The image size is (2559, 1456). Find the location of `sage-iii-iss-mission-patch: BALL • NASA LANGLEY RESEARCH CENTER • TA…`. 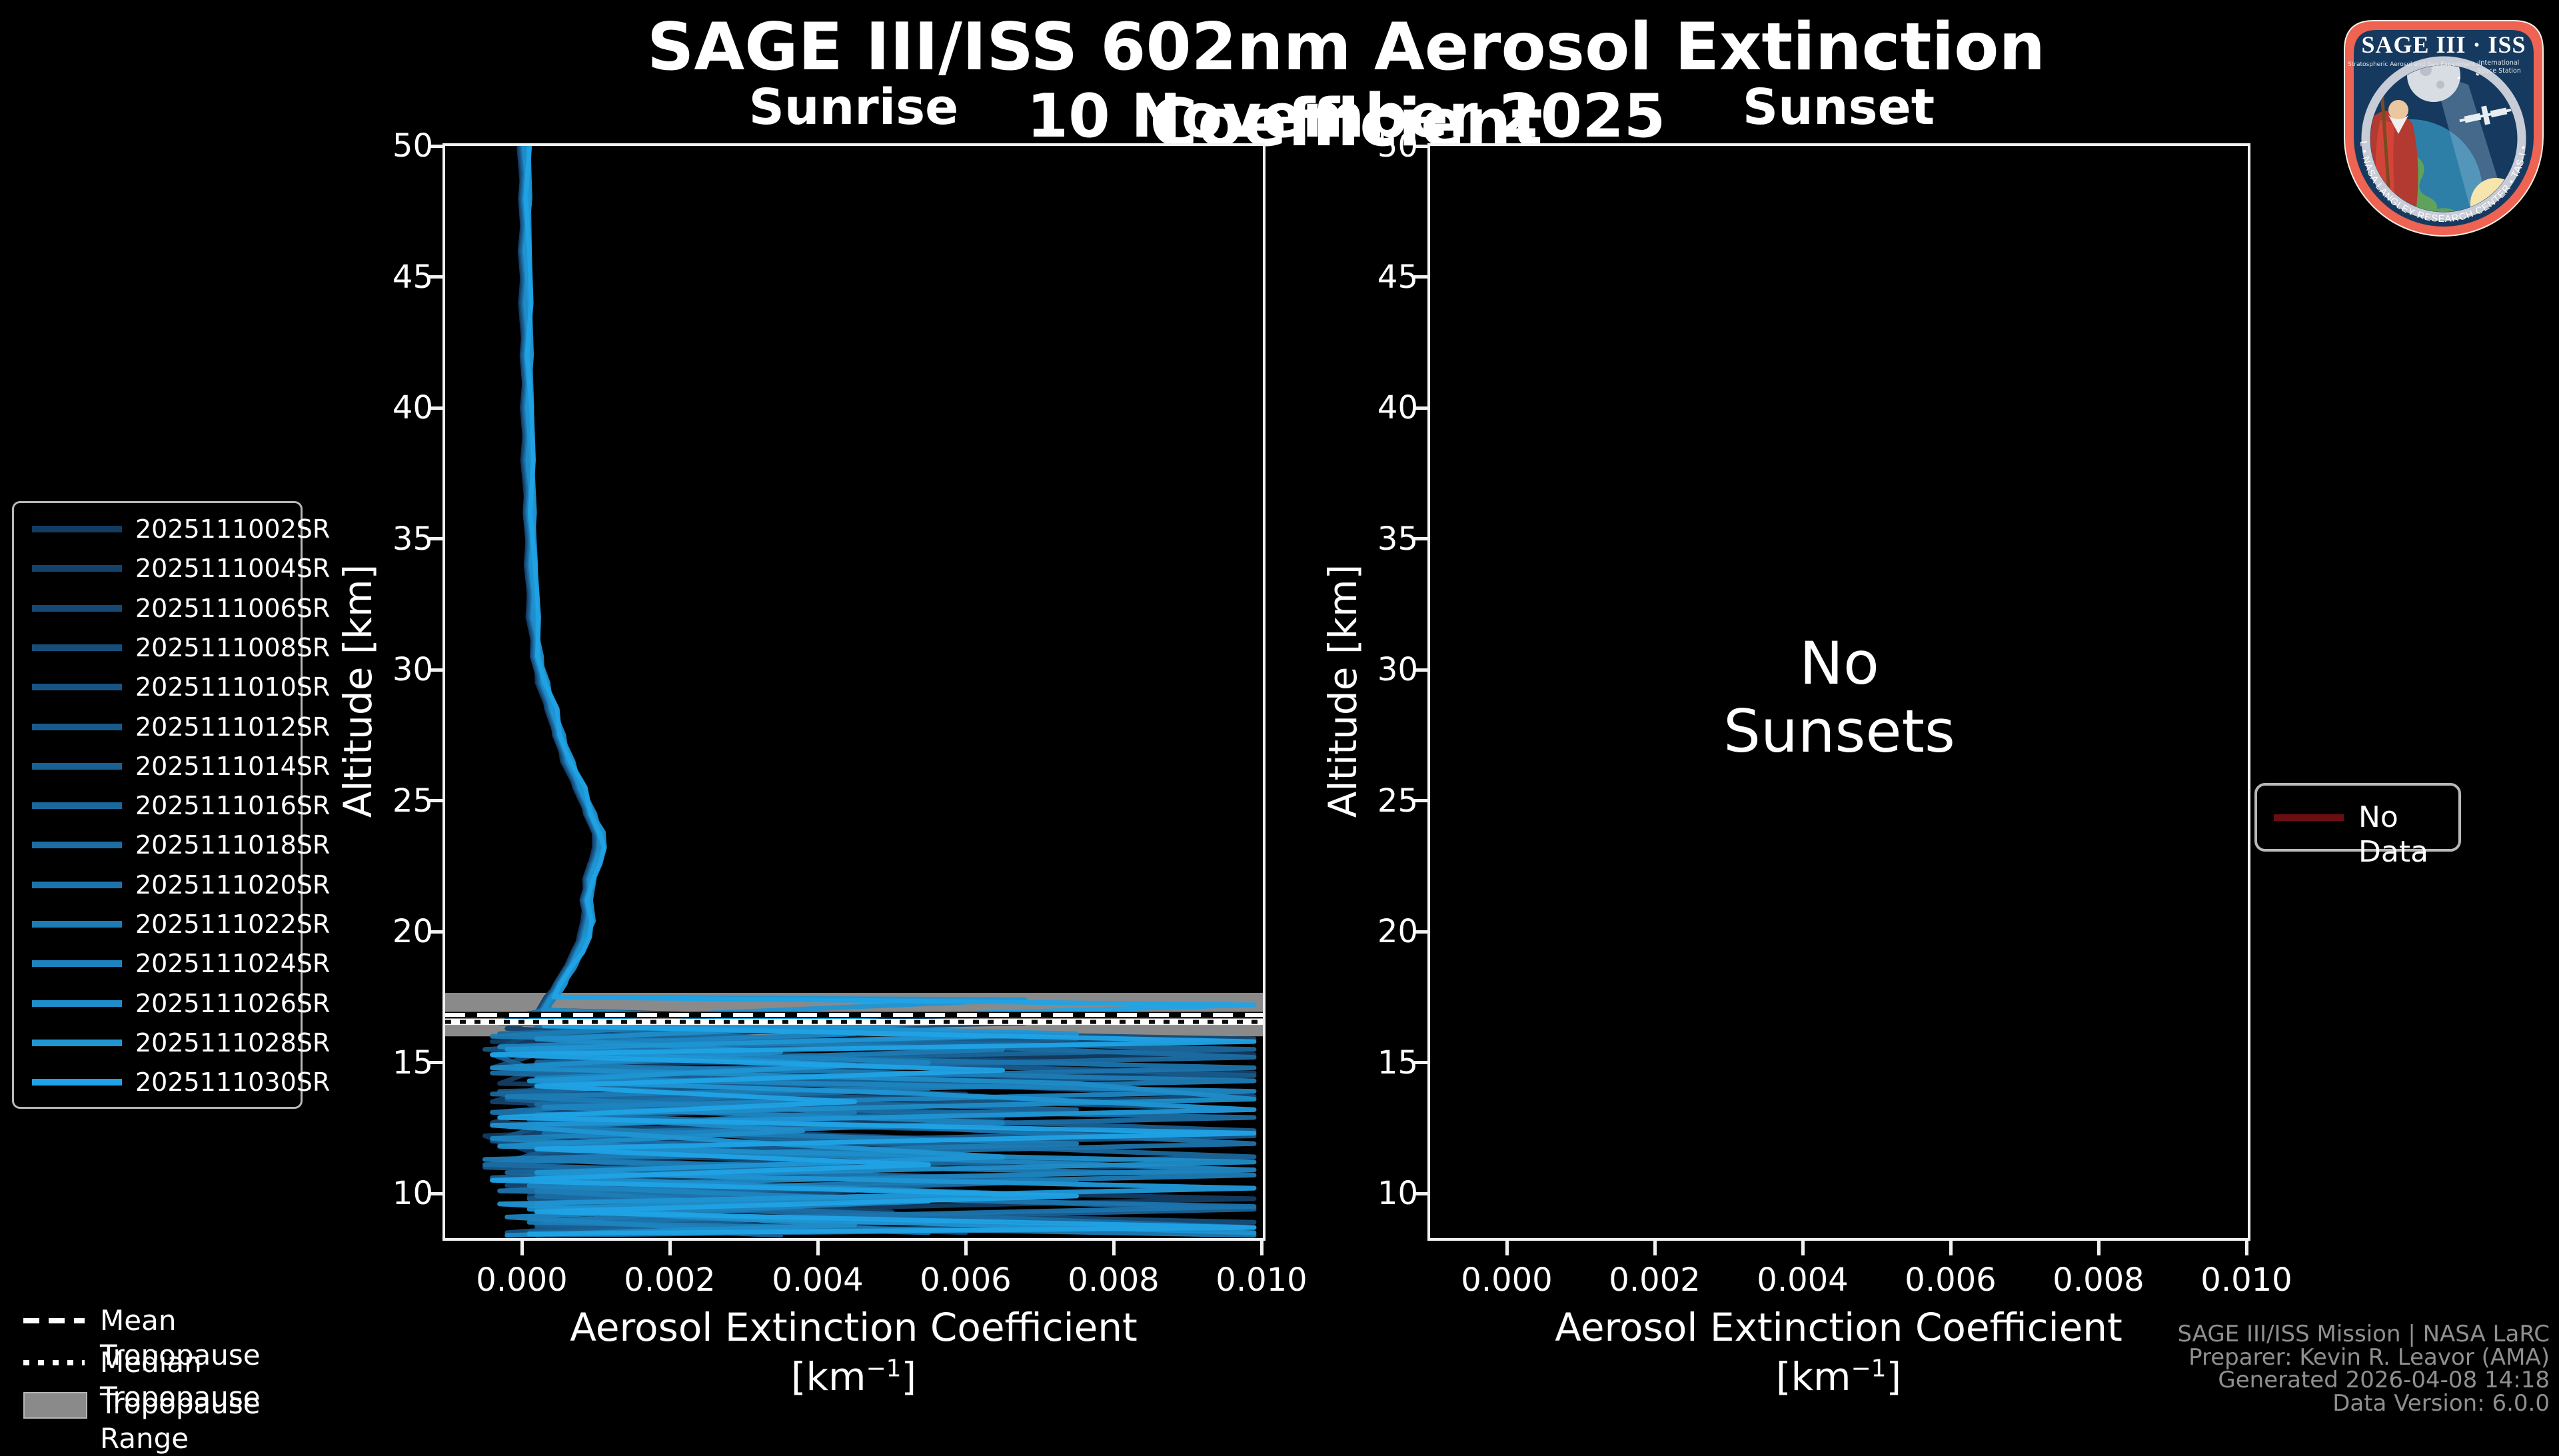

sage-iii-iss-mission-patch: BALL • NASA LANGLEY RESEARCH CENTER • TA… is located at coordinates (2439, 123).